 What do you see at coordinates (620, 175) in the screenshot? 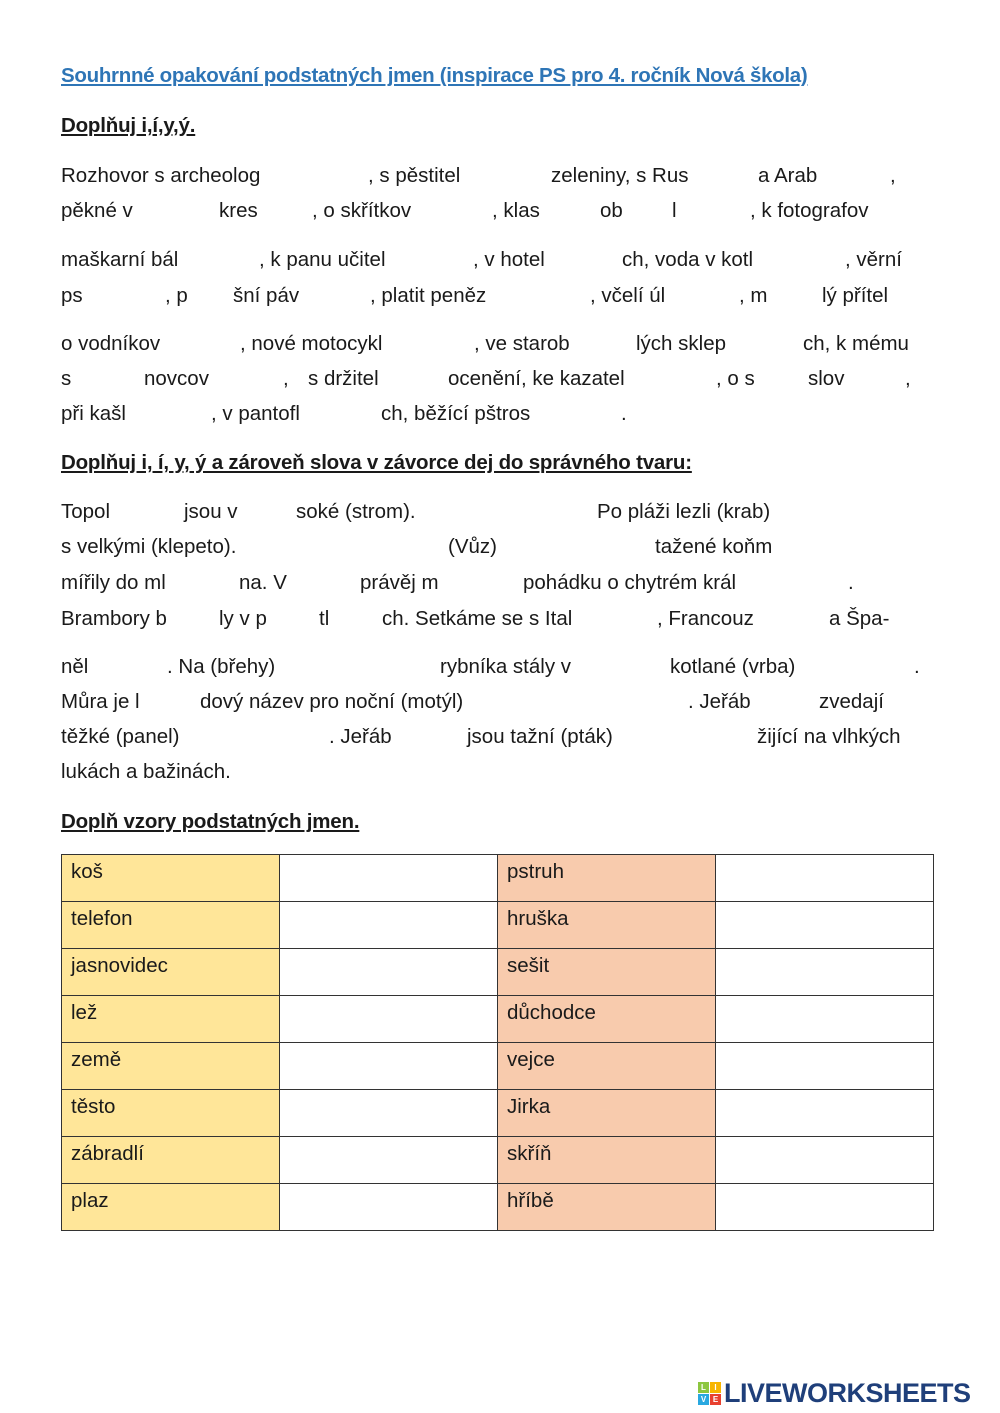
I see `s1-text-fragment: zeleniny, s Rus` at bounding box center [620, 175].